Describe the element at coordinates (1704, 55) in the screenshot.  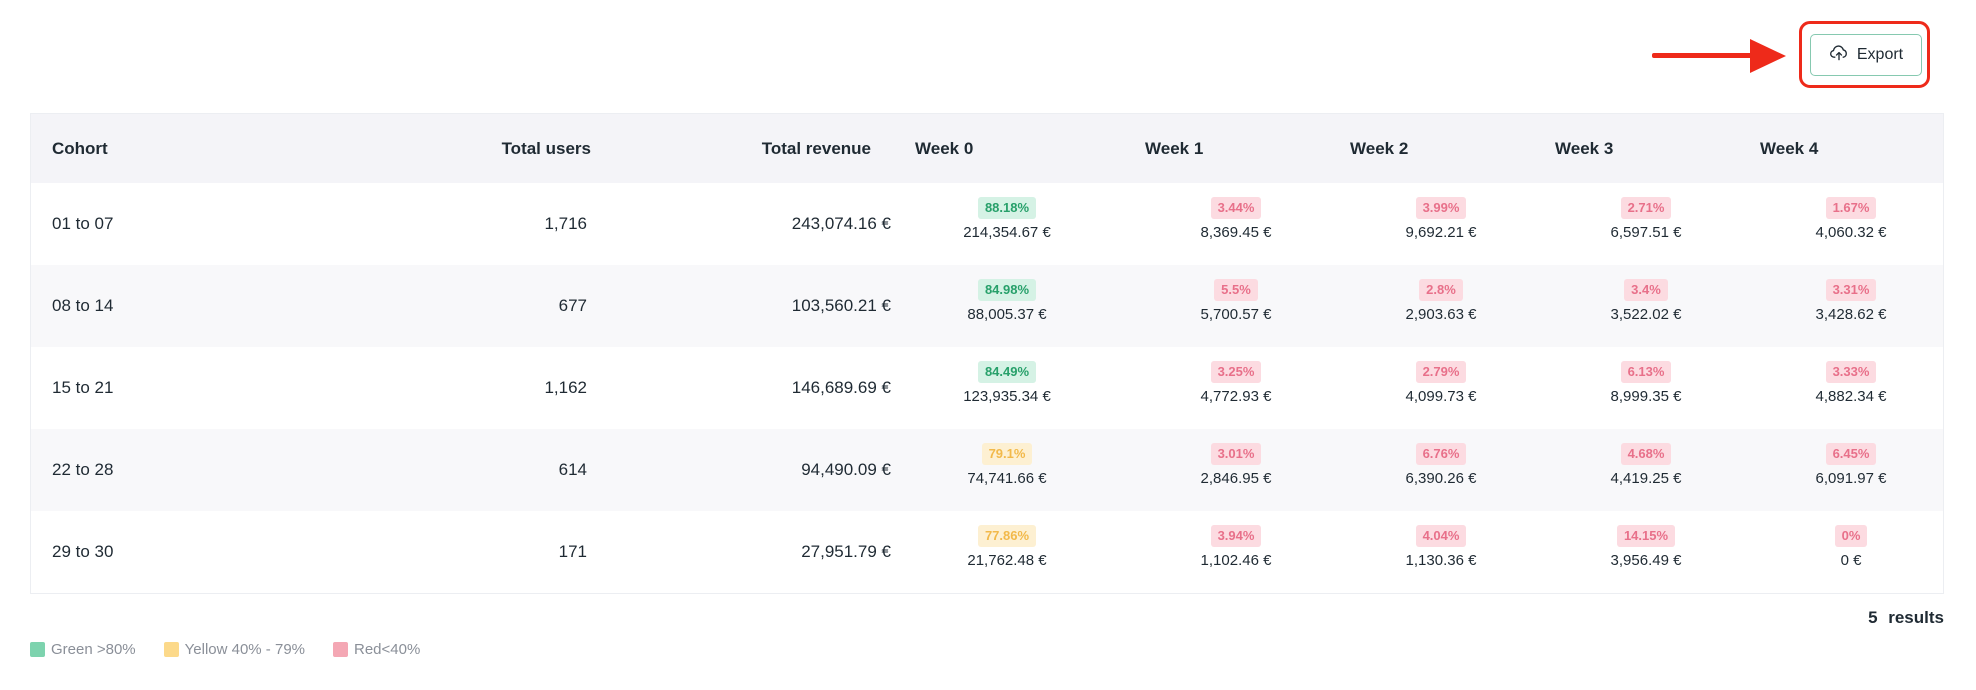
I see `annotation-arrow-line` at that location.